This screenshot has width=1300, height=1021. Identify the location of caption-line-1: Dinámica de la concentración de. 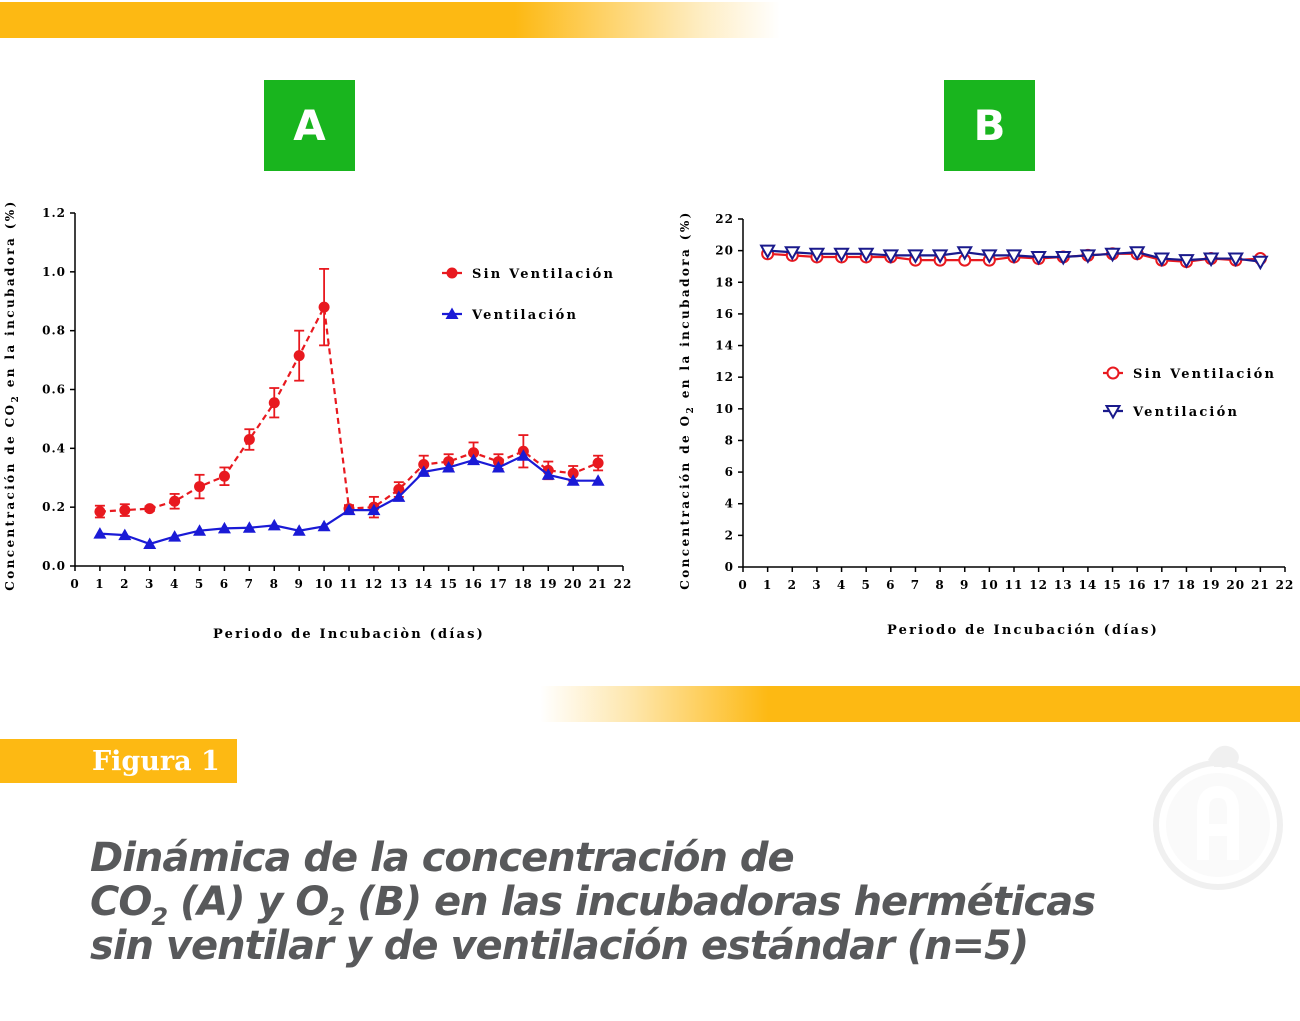
(442, 858).